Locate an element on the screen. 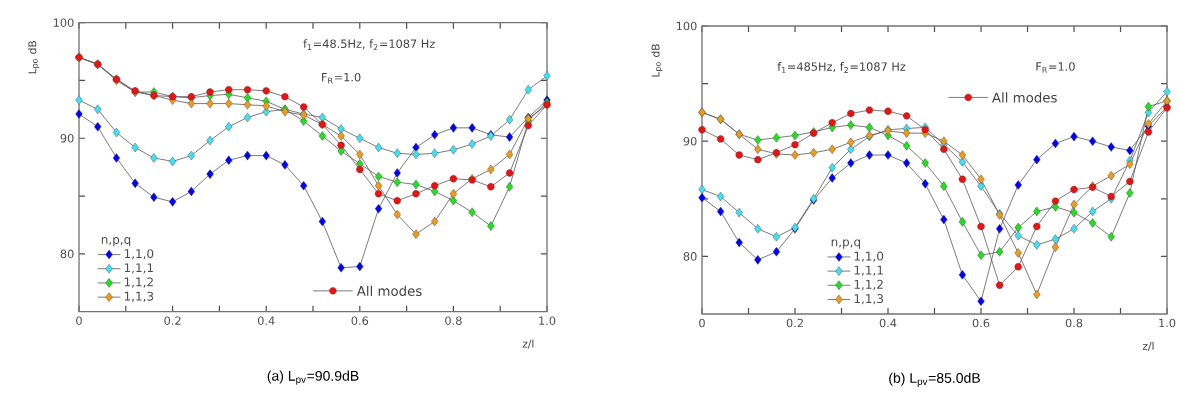  annotation: f$_{1}$=485Hz, f$_{2}$=1087 Hz is located at coordinates (841, 67).